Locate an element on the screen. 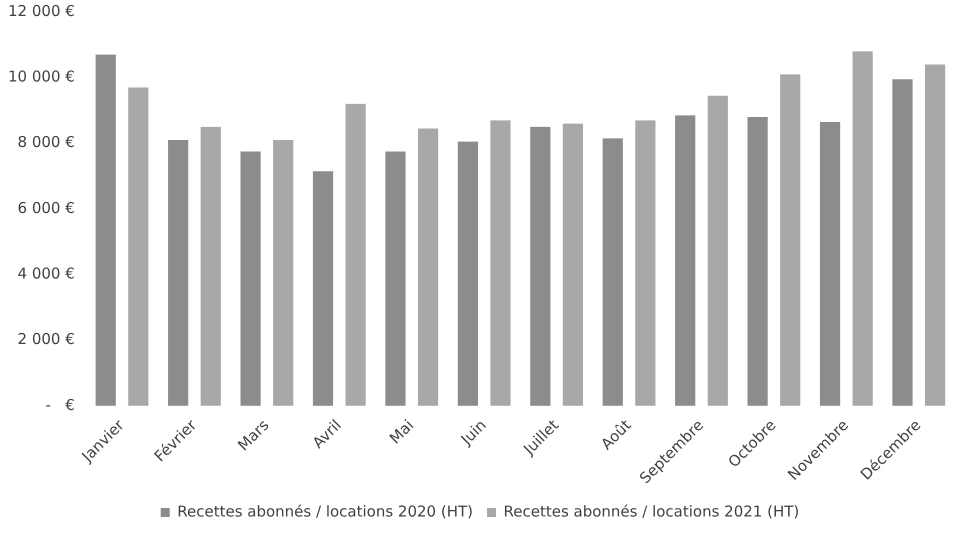 The height and width of the screenshot is (540, 970). y-tick-label: 12 000 € is located at coordinates (41, 11).